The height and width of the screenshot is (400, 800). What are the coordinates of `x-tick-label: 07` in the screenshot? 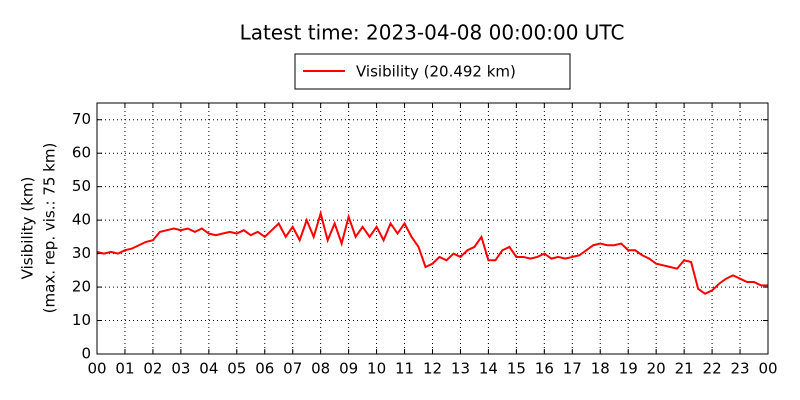 It's located at (292, 369).